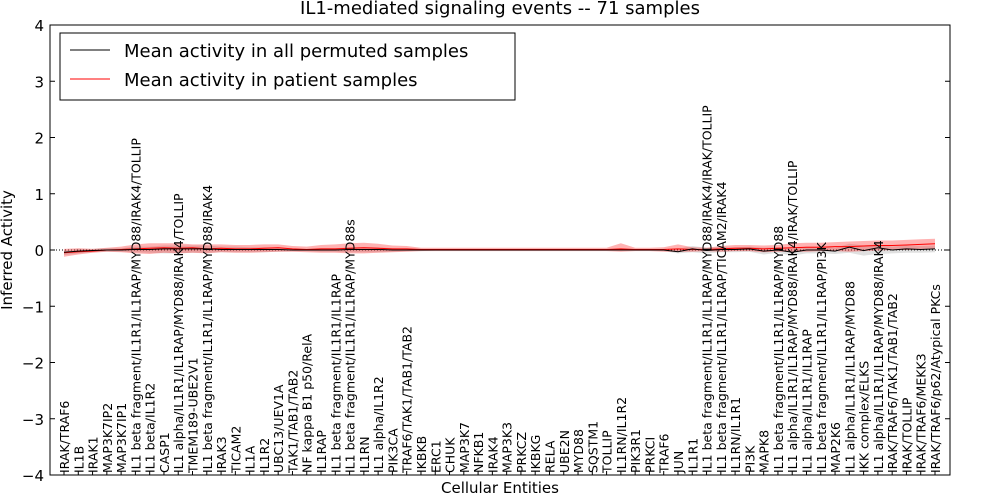  I want to click on x-tick-label: PIK3R1, so click(635, 451).